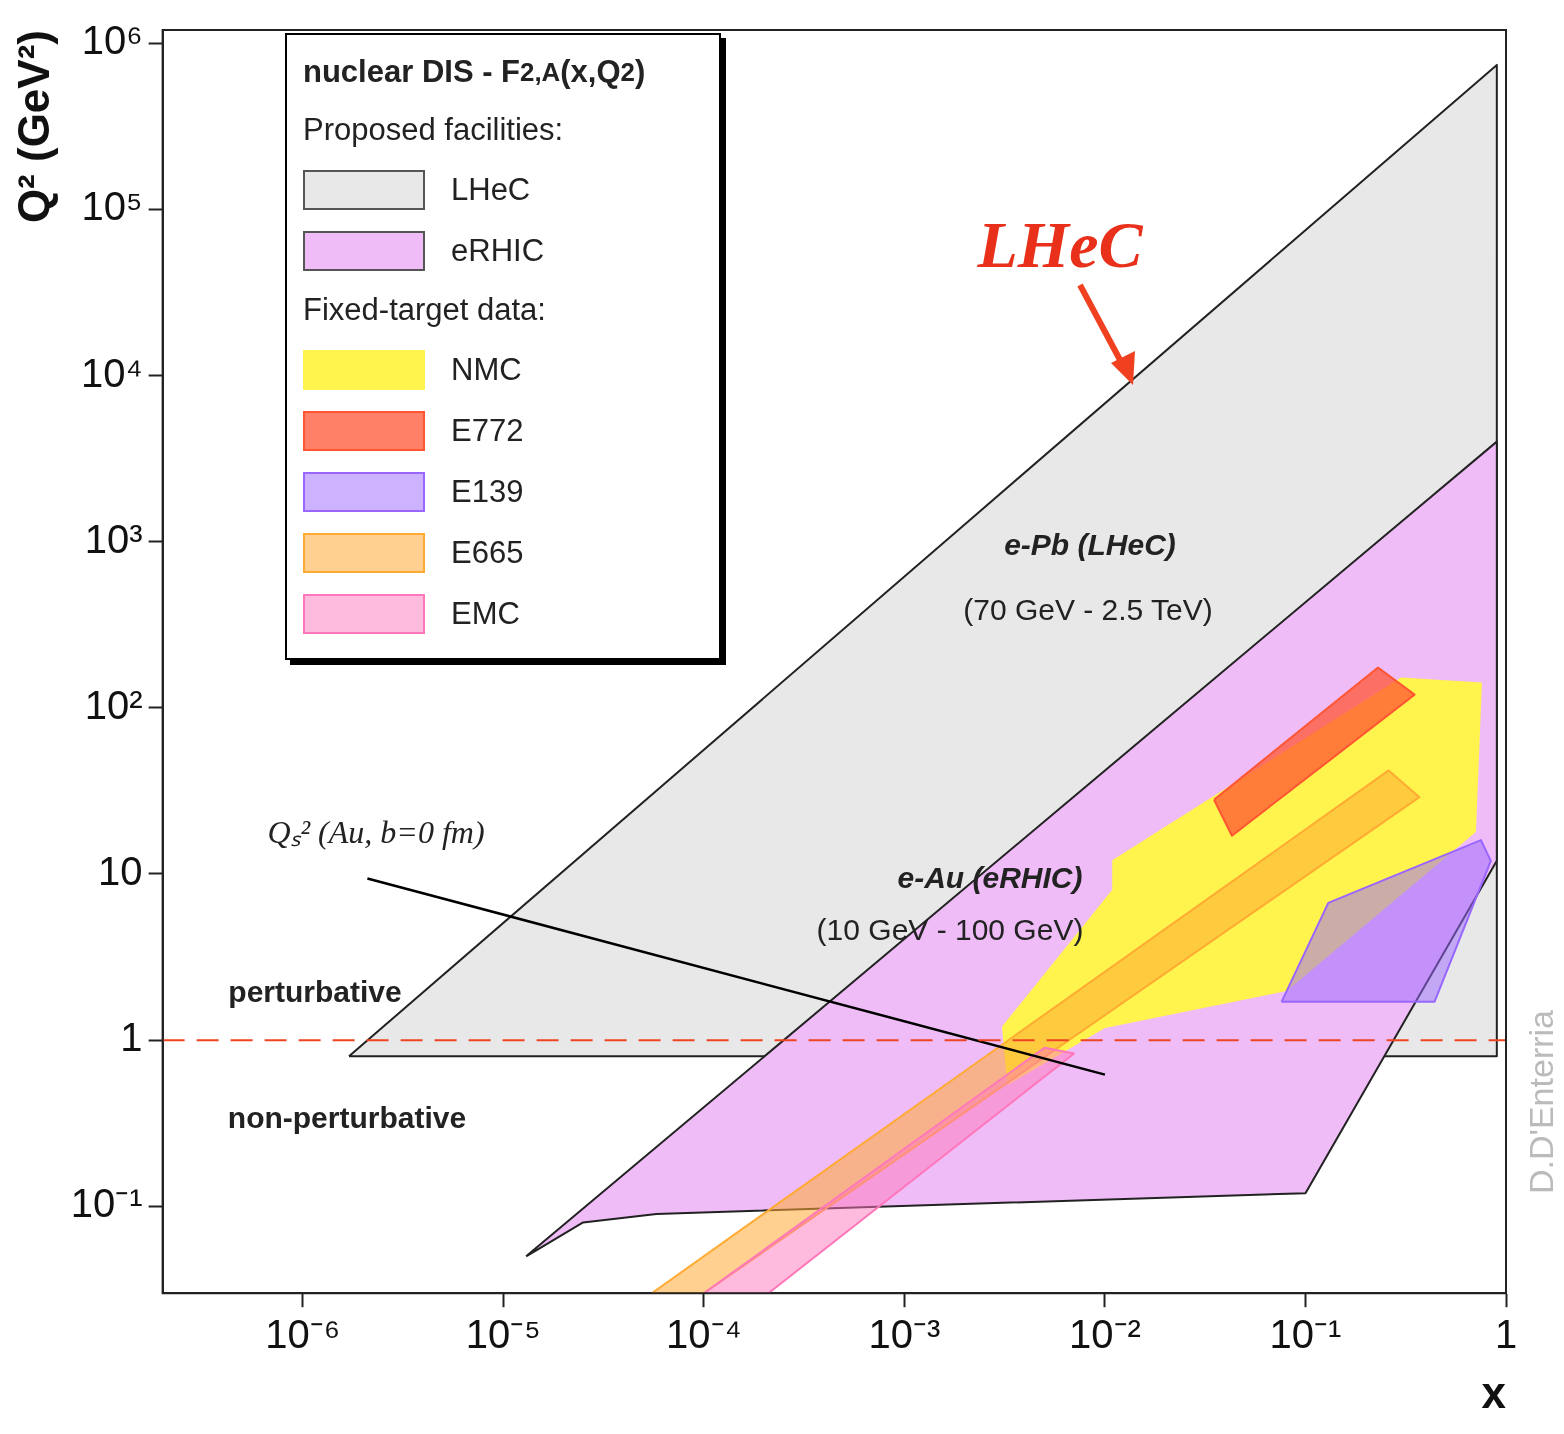 The height and width of the screenshot is (1434, 1564). What do you see at coordinates (1060, 245) in the screenshot?
I see `annotation: LHeC` at bounding box center [1060, 245].